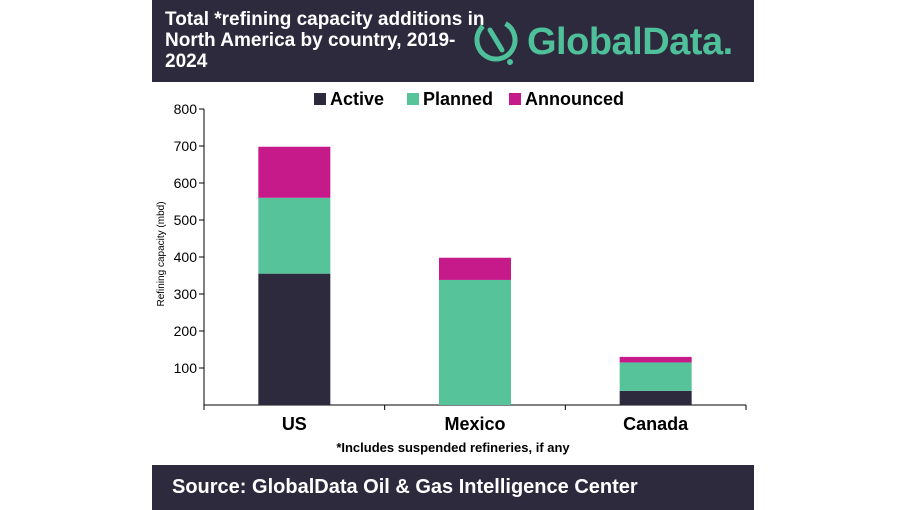  What do you see at coordinates (294, 235) in the screenshot?
I see `bar-us-planned` at bounding box center [294, 235].